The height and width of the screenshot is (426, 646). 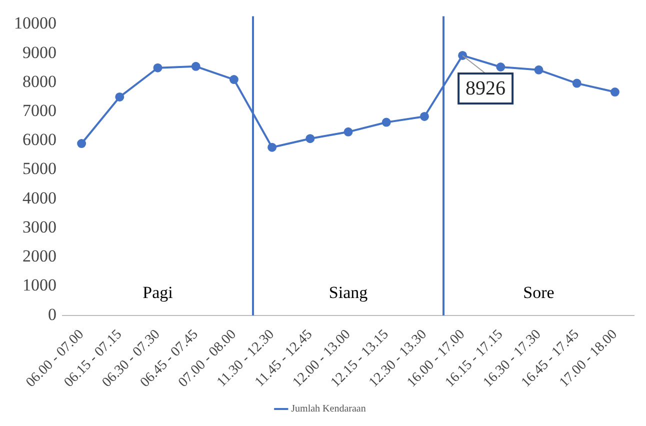 What do you see at coordinates (328, 409) in the screenshot?
I see `legend-label: Jumlah Kendaraan` at bounding box center [328, 409].